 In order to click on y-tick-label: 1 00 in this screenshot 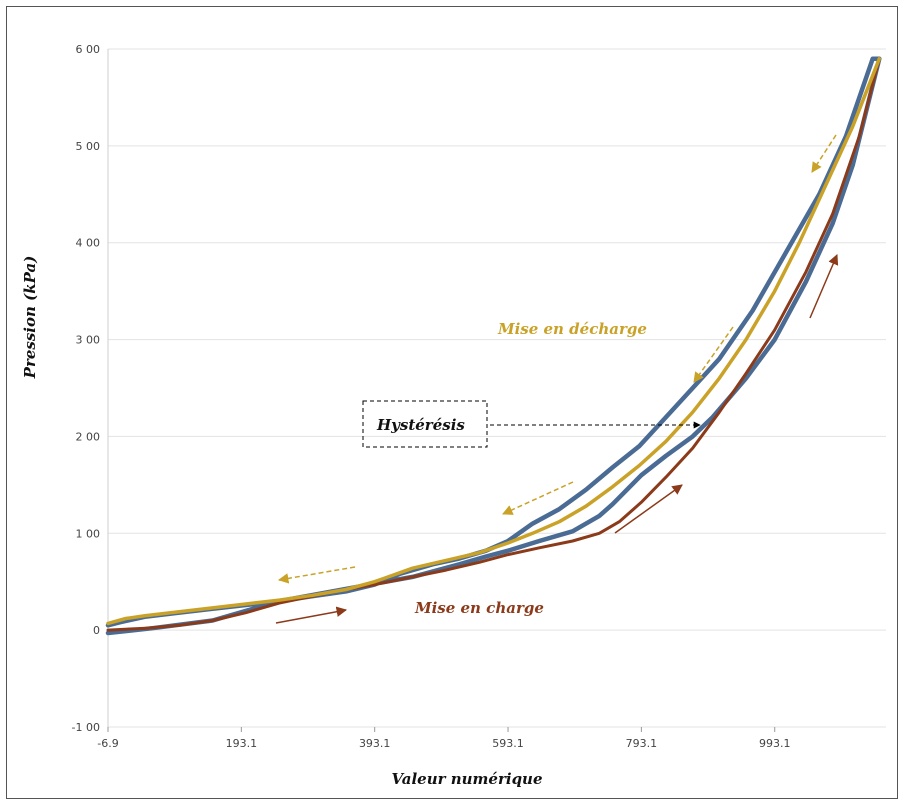, I will do `click(88, 533)`.